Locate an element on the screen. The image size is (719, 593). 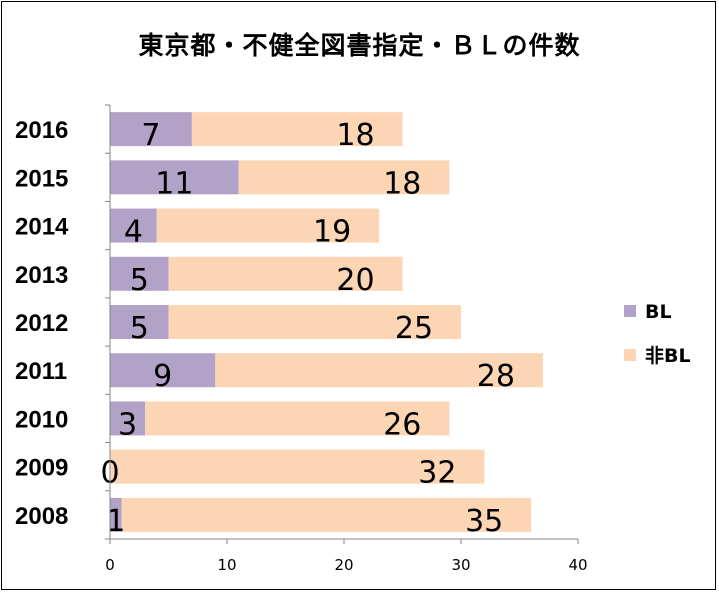
bar-bl-2011 is located at coordinates (163, 370).